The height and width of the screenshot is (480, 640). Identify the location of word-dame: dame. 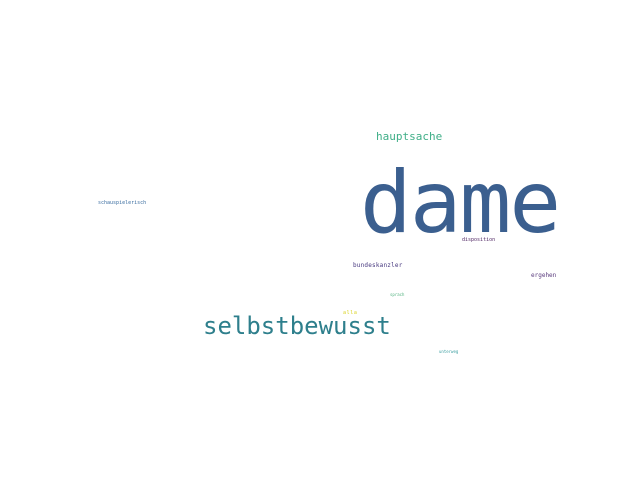
(460, 203).